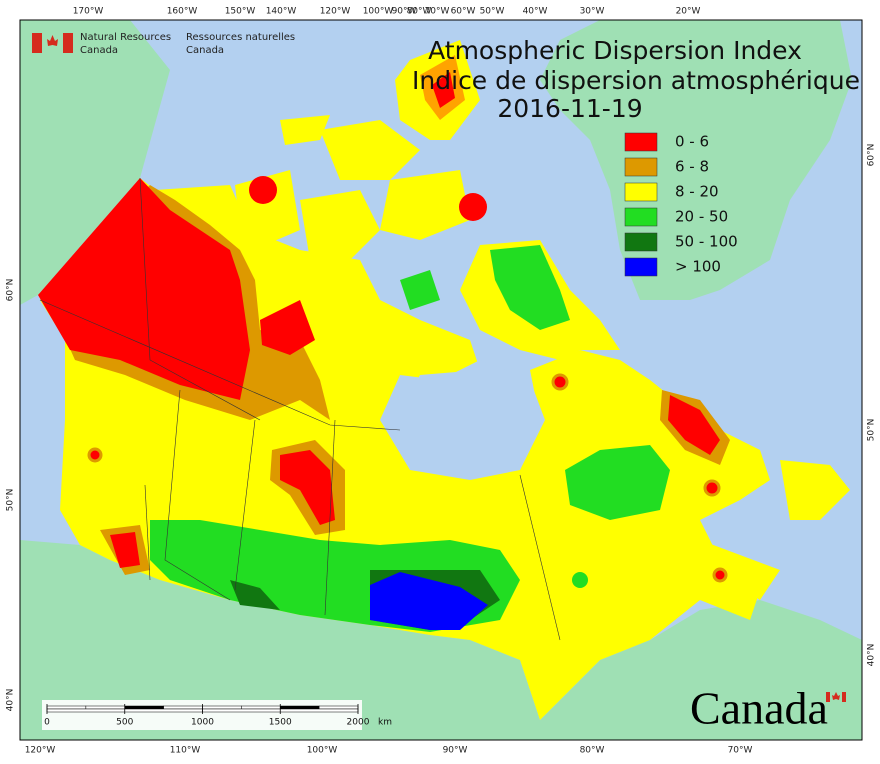  What do you see at coordinates (240, 37) in the screenshot?
I see `agency-fr: Ressources naturelles` at bounding box center [240, 37].